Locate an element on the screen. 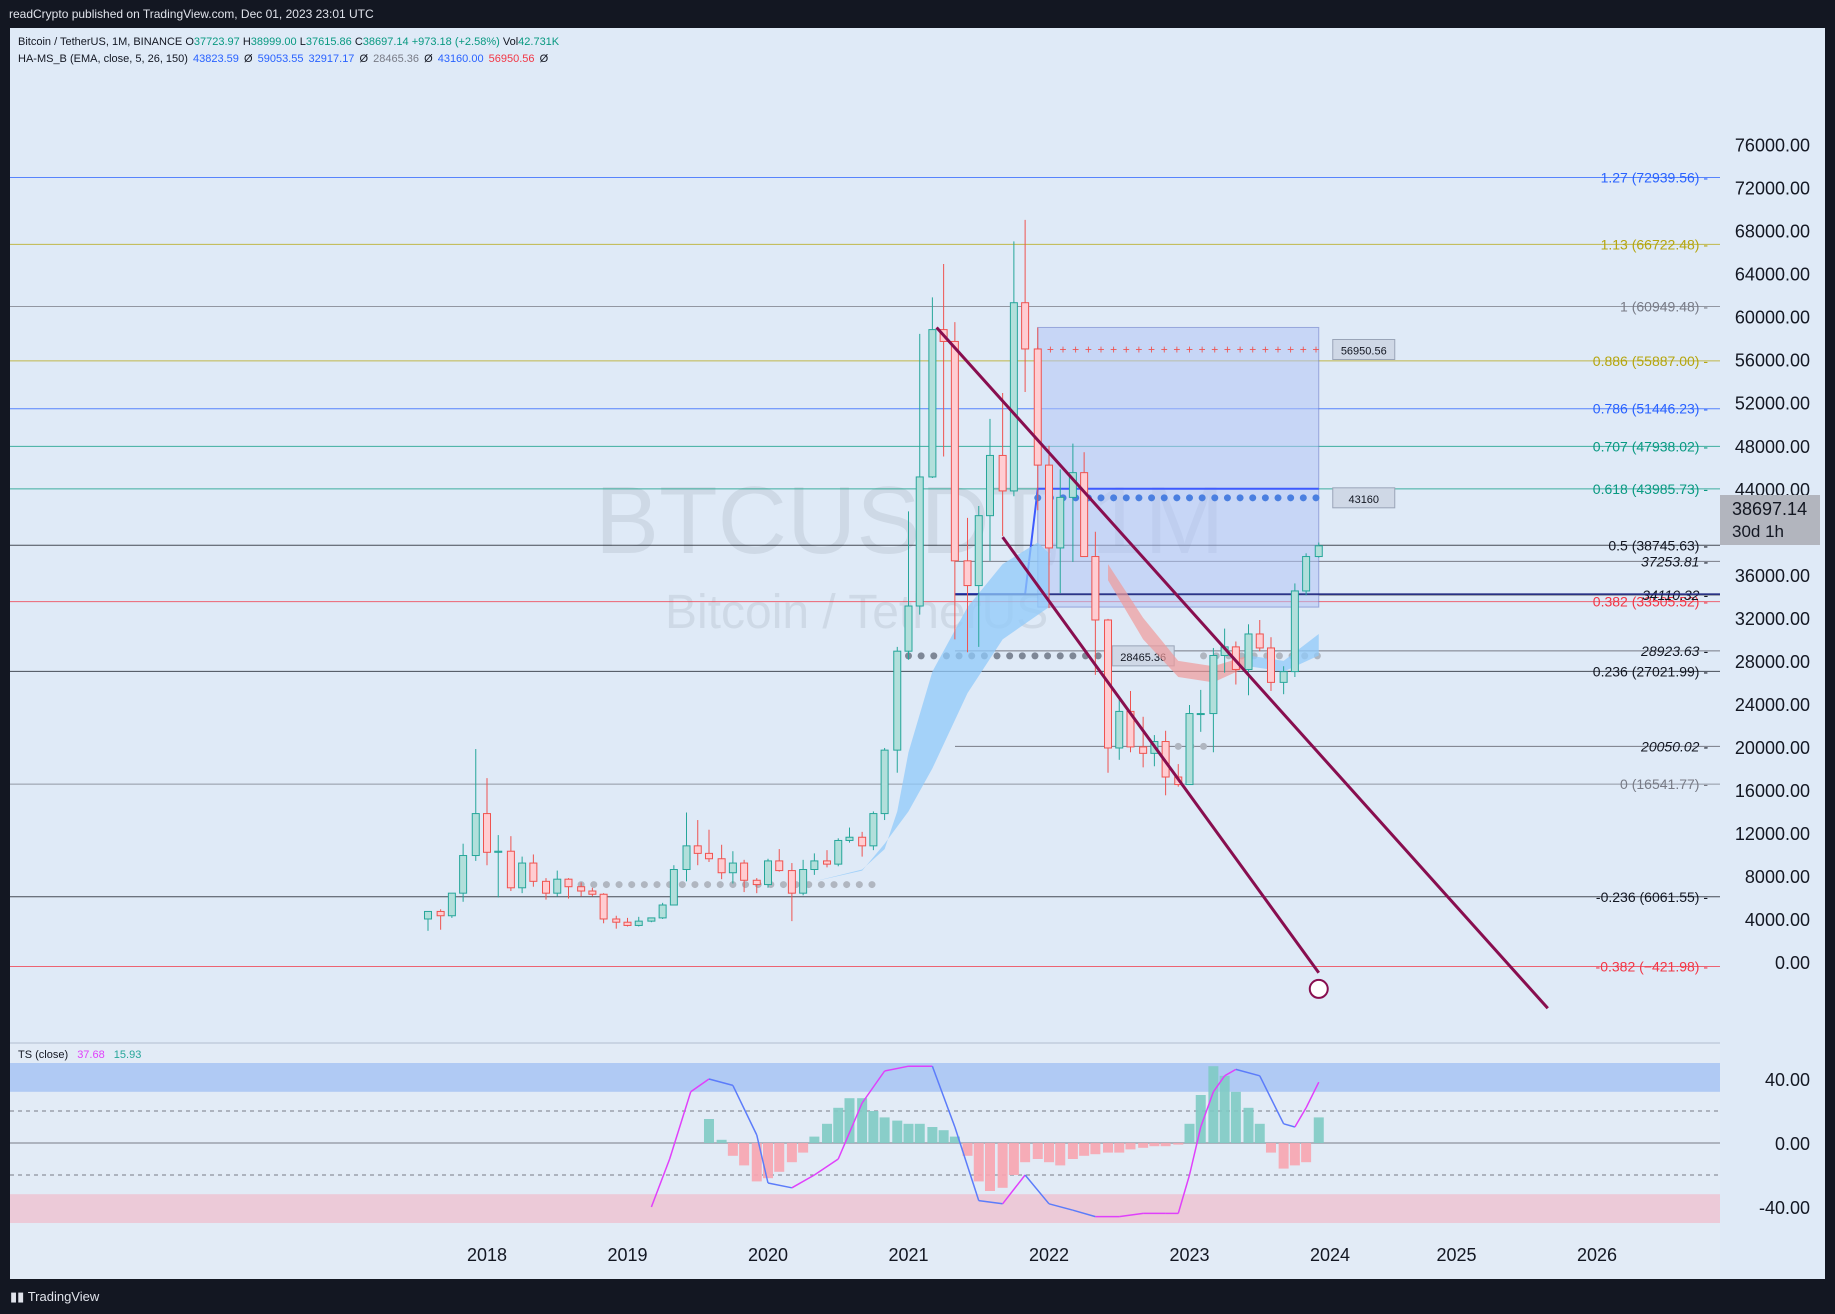  legend-low: 37615.86 is located at coordinates (328, 42).